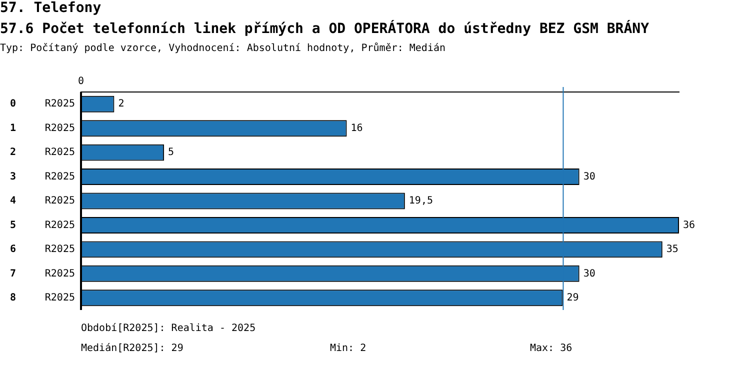 The image size is (750, 368). I want to click on y-tick-label: 1, so click(13, 128).